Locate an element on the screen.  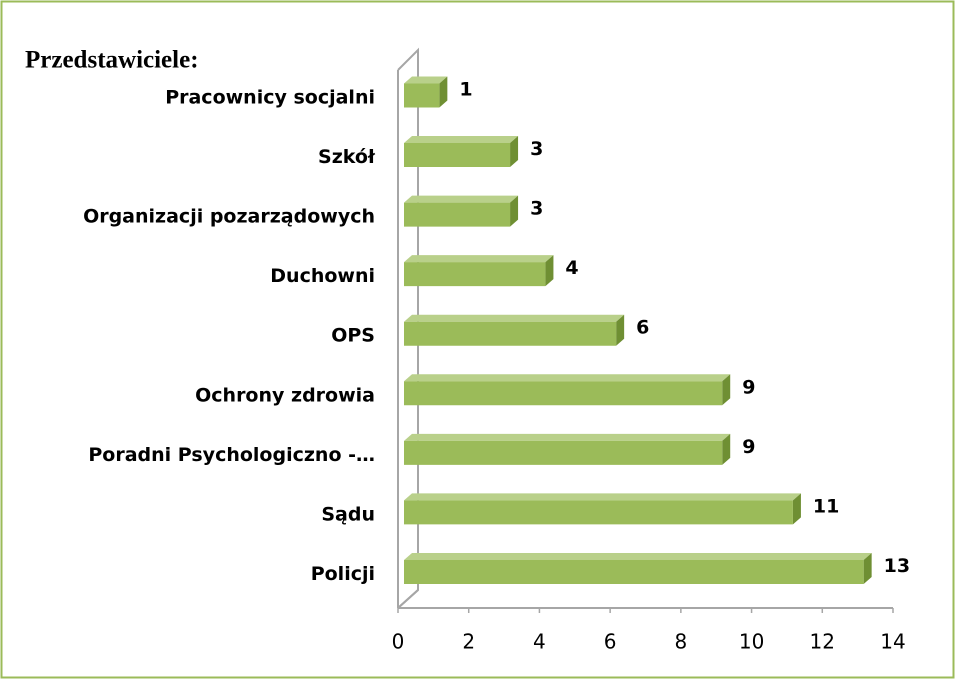
y-tick-label: OPS is located at coordinates (353, 336).